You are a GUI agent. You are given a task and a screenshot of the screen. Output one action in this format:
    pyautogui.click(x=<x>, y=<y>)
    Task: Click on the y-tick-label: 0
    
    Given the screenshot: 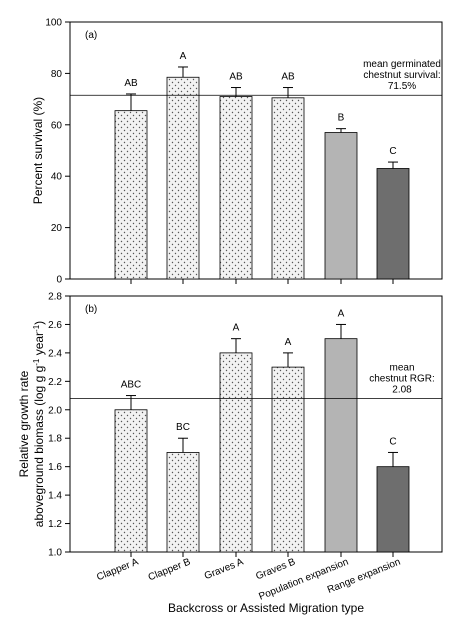 What is the action you would take?
    pyautogui.click(x=59, y=280)
    